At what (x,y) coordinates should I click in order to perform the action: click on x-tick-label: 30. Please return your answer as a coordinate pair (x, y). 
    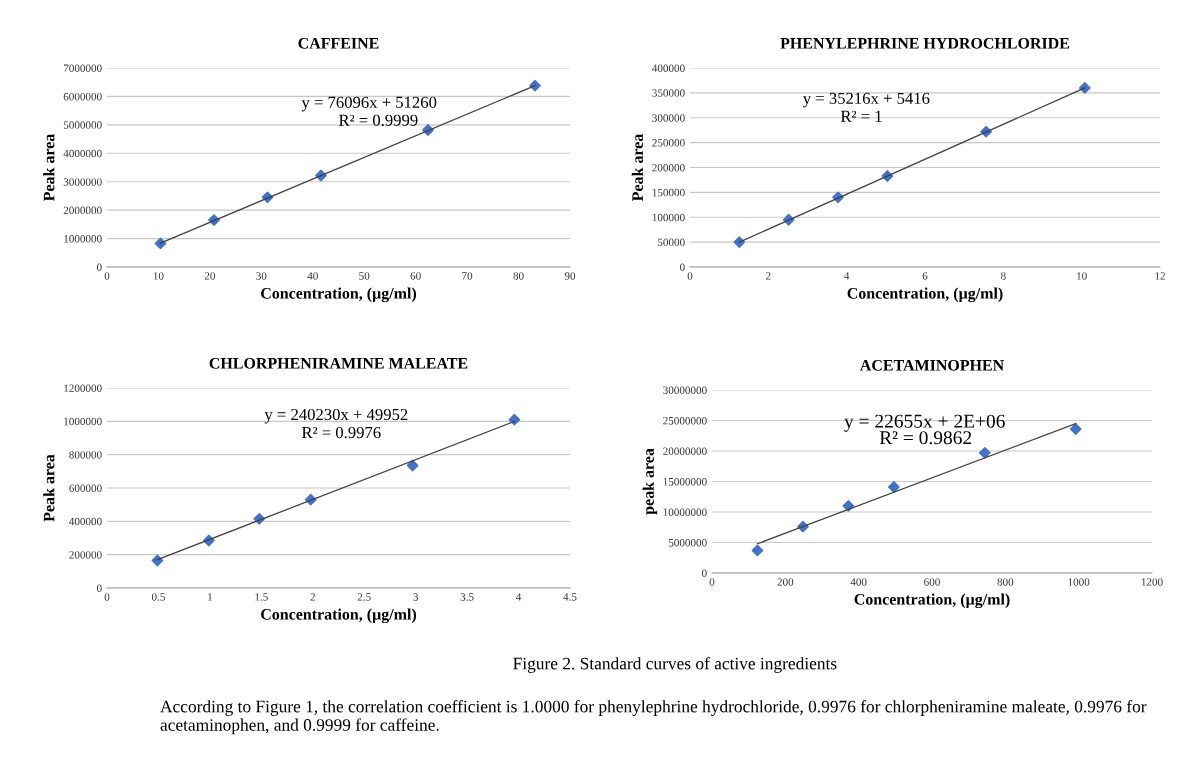
    Looking at the image, I should click on (261, 276).